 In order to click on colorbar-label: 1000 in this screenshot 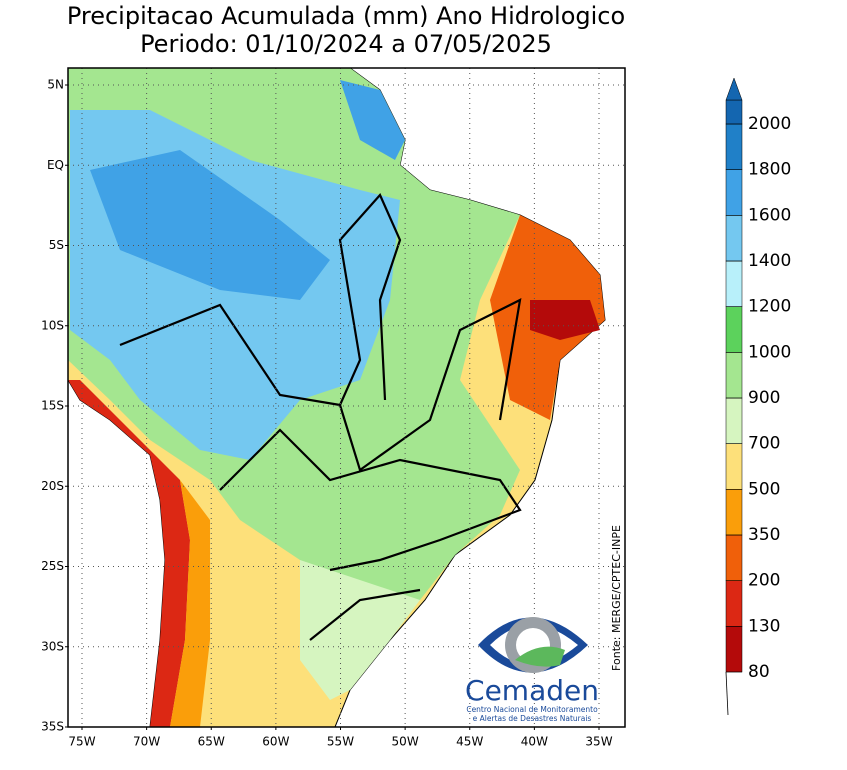, I will do `click(769, 352)`.